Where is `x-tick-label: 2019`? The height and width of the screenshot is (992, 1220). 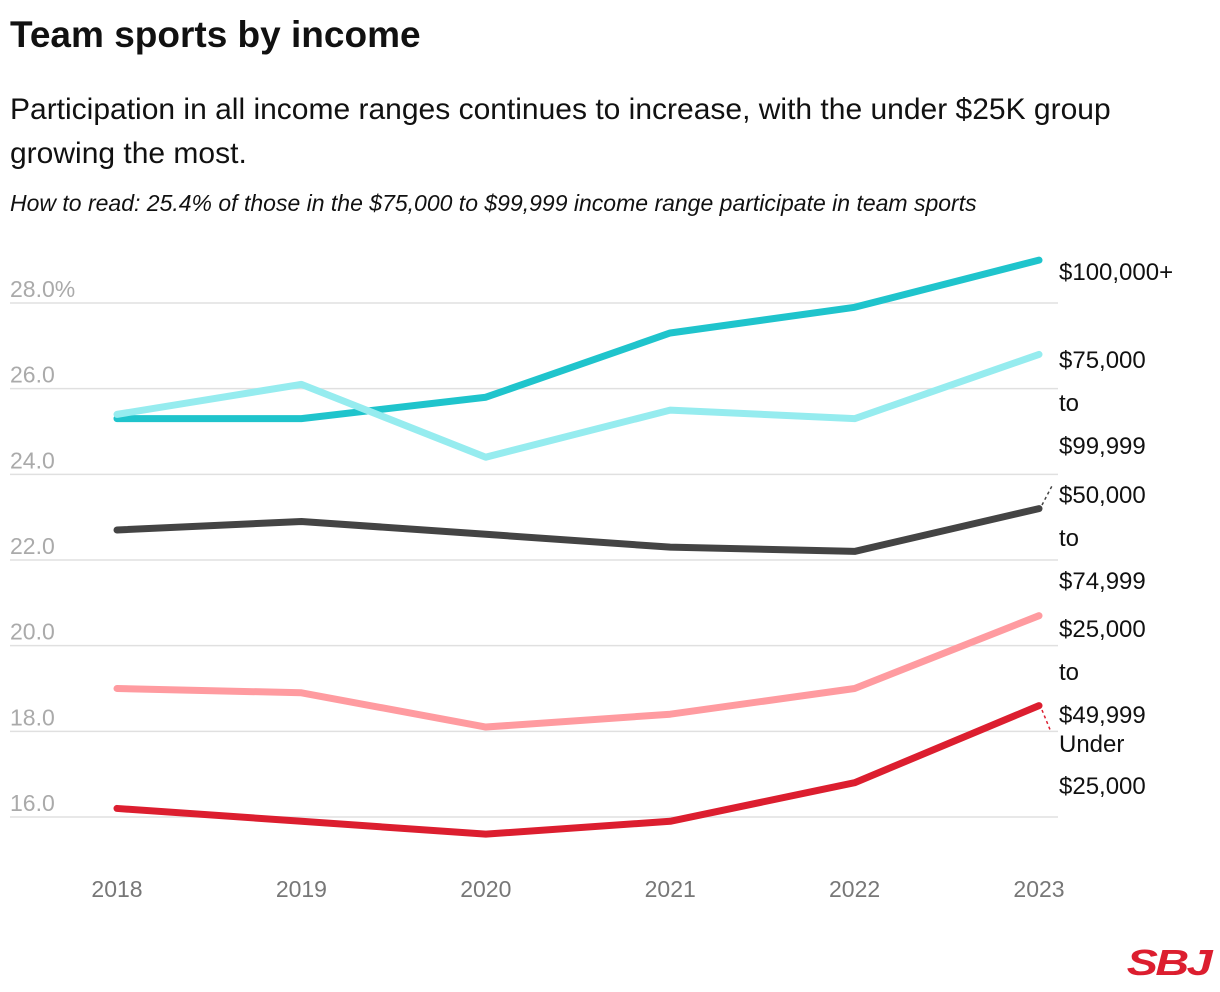 x-tick-label: 2019 is located at coordinates (301, 889).